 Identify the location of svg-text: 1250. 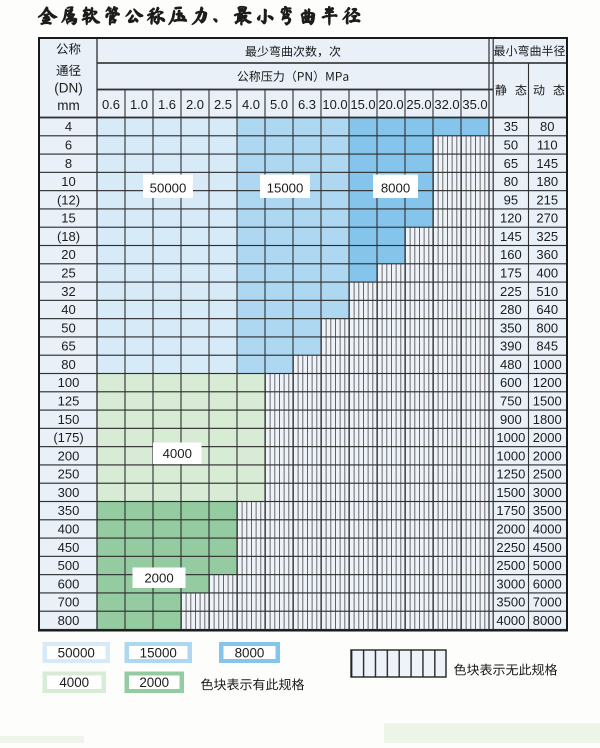
(510, 474).